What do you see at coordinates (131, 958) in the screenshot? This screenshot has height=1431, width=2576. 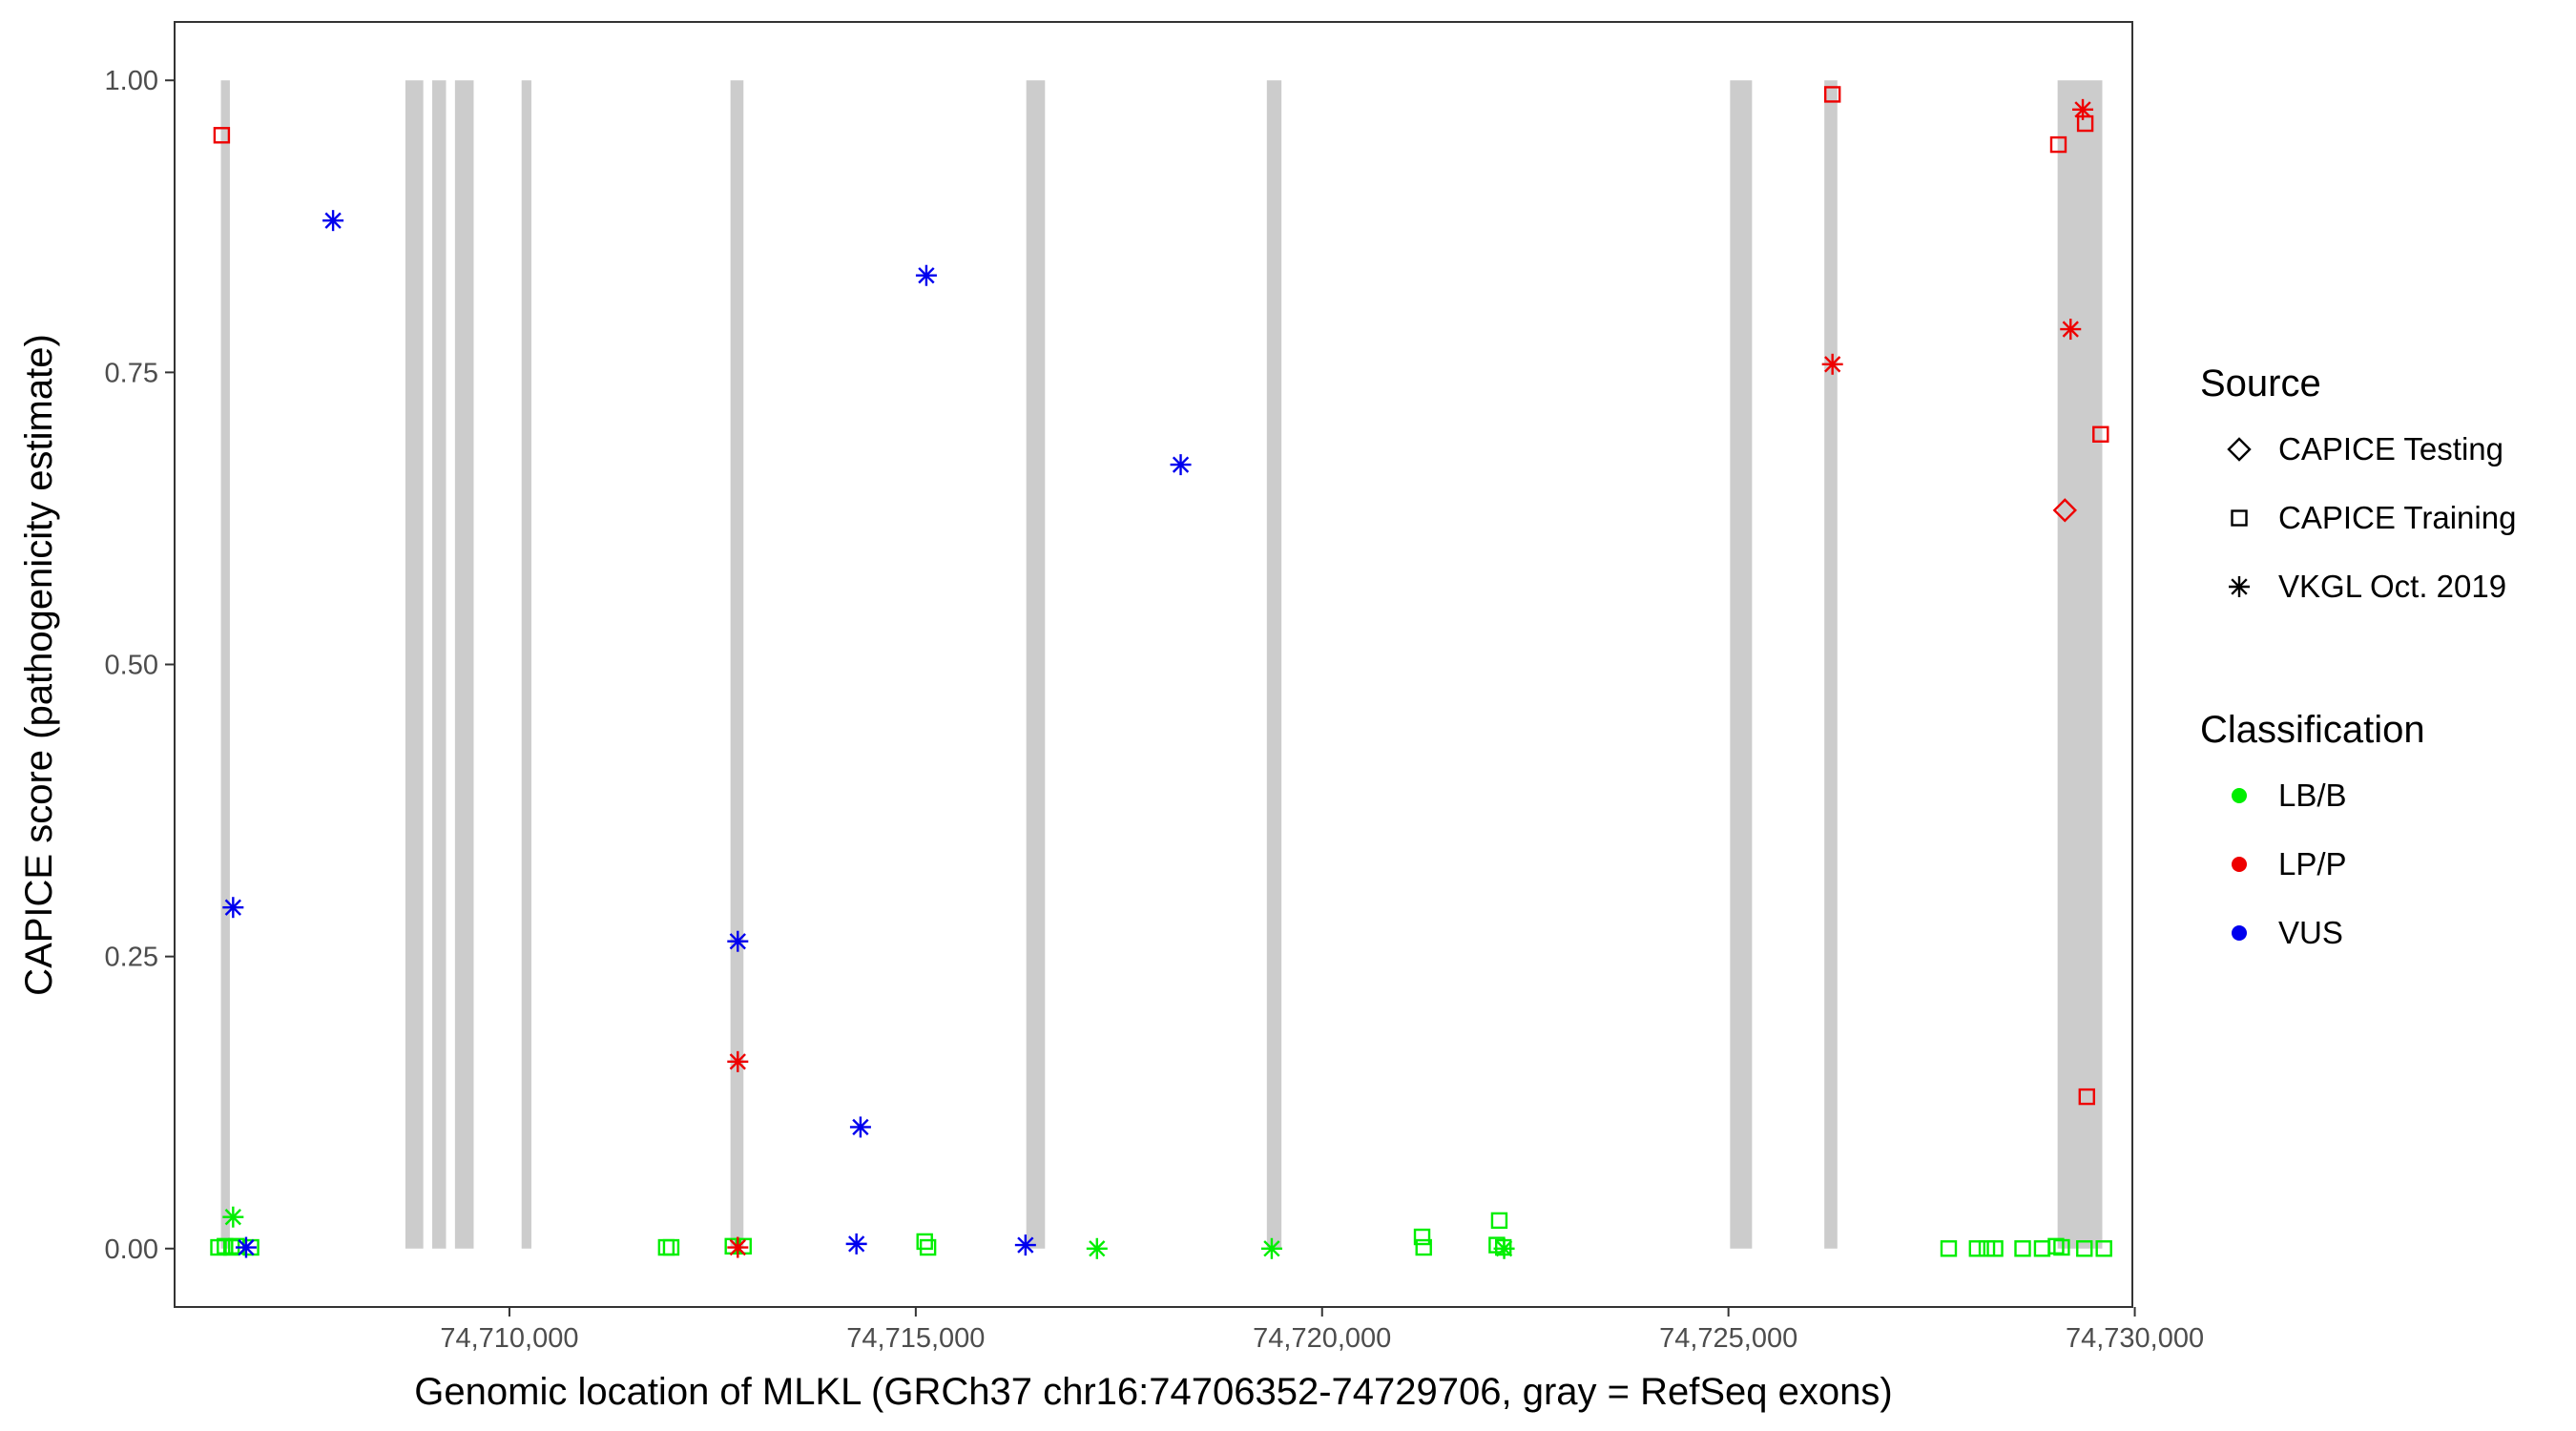 I see `y-tick-label: 0.25` at bounding box center [131, 958].